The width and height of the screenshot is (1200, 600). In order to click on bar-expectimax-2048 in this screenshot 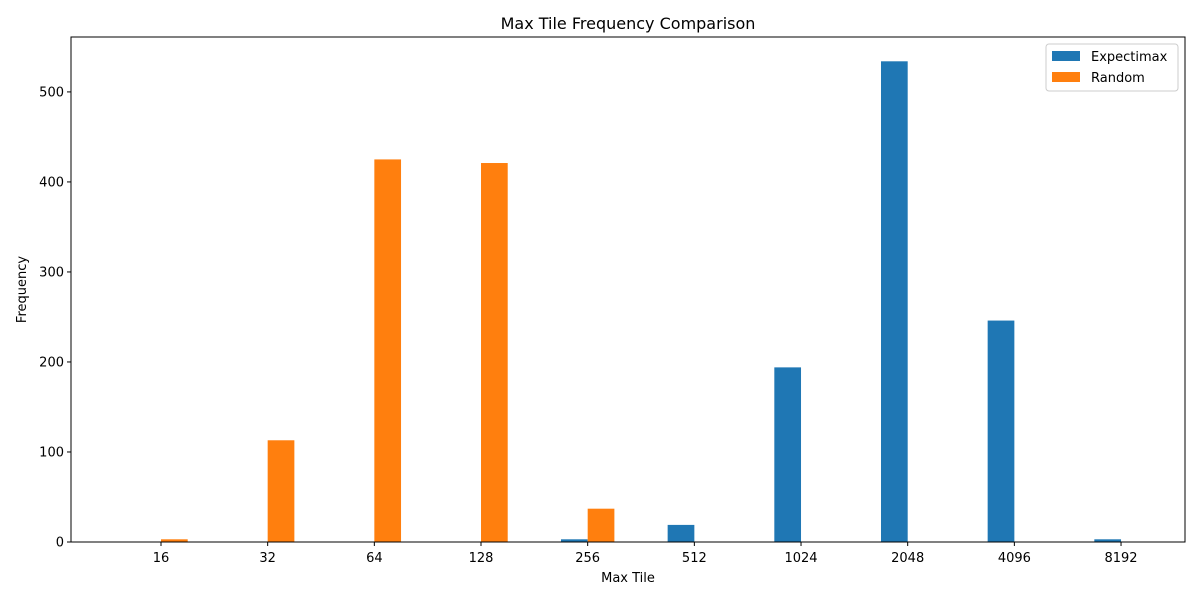, I will do `click(894, 302)`.